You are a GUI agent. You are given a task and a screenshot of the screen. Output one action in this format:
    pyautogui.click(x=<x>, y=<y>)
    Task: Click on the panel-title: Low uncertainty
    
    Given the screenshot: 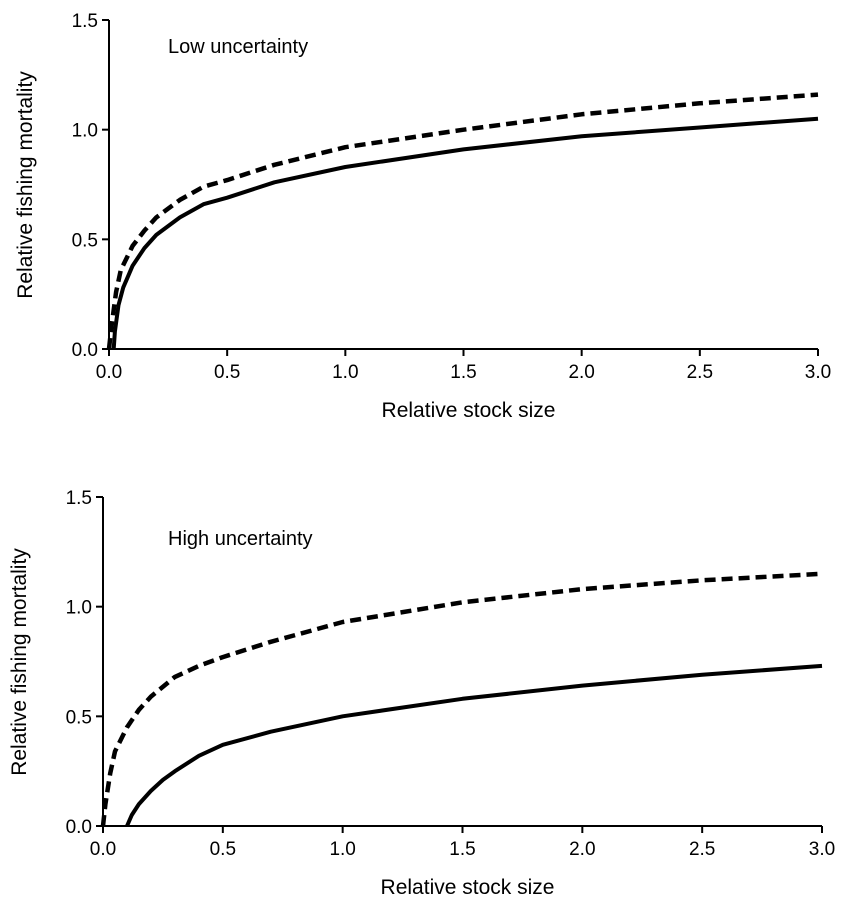 What is the action you would take?
    pyautogui.click(x=238, y=47)
    